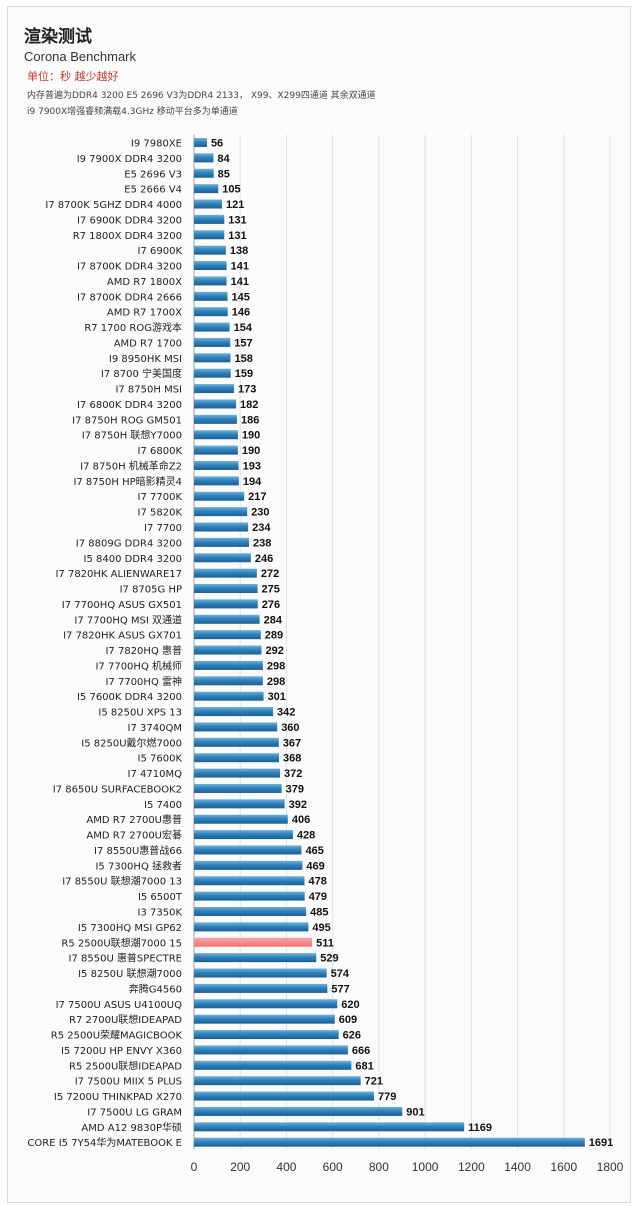  I want to click on category-label: I7 8700K DDR4 2666, so click(129, 297).